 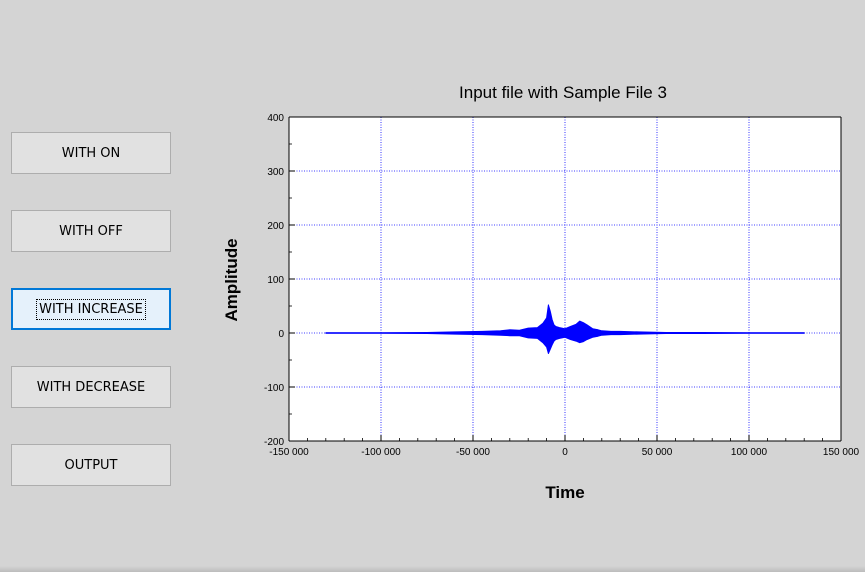 I want to click on with-increase-label: WITH INCREASE, so click(x=91, y=309).